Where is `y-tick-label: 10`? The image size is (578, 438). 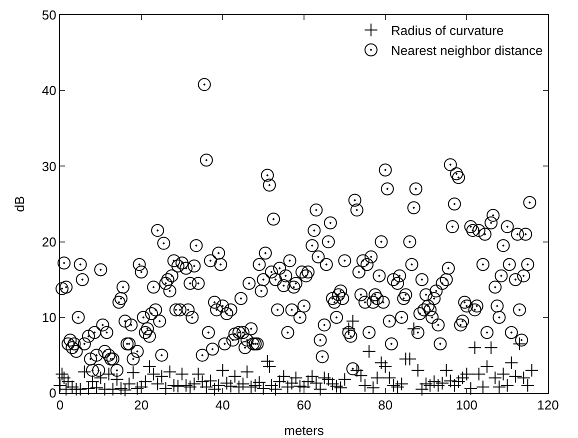 y-tick-label: 10 is located at coordinates (49, 317).